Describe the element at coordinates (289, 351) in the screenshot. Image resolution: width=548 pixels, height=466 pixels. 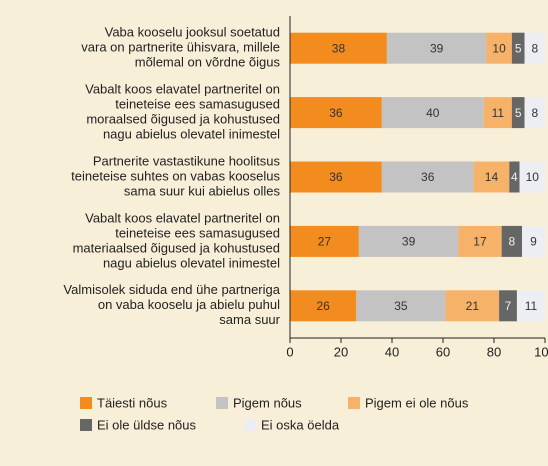
I see `x-tick-label: 0` at that location.